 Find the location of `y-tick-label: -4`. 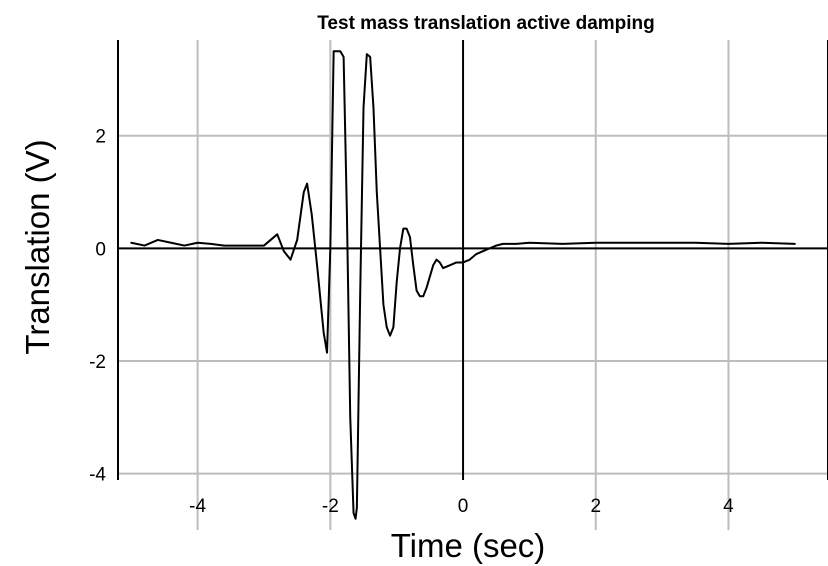

y-tick-label: -4 is located at coordinates (97, 475).